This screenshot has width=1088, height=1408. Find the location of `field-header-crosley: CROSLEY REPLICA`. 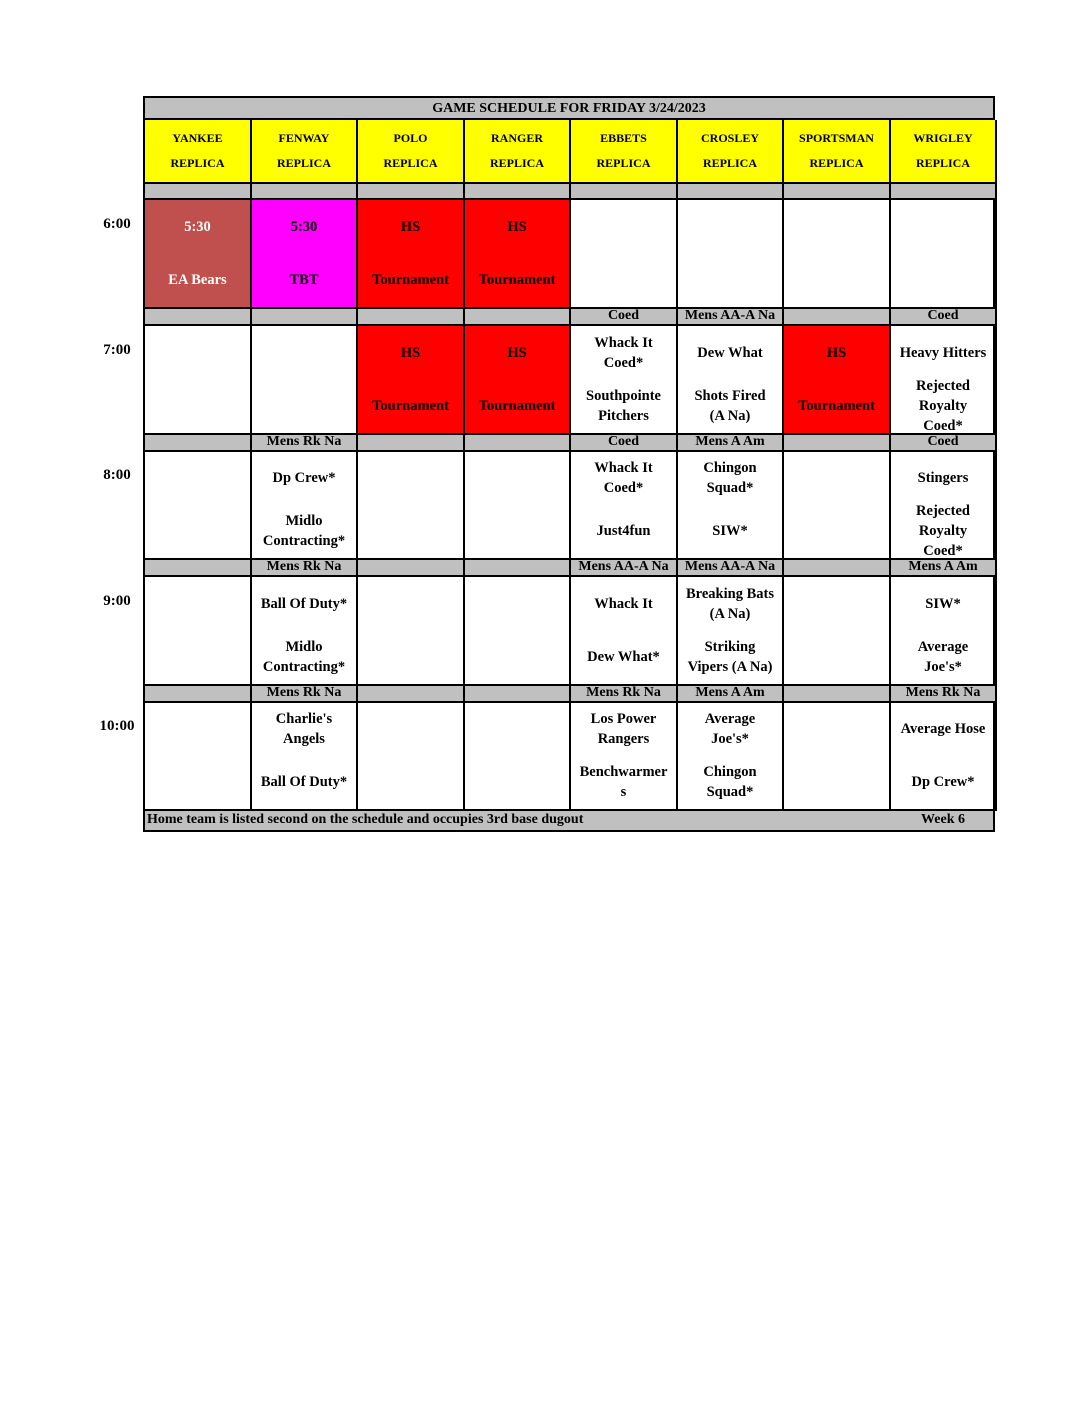

field-header-crosley: CROSLEY REPLICA is located at coordinates (731, 152).